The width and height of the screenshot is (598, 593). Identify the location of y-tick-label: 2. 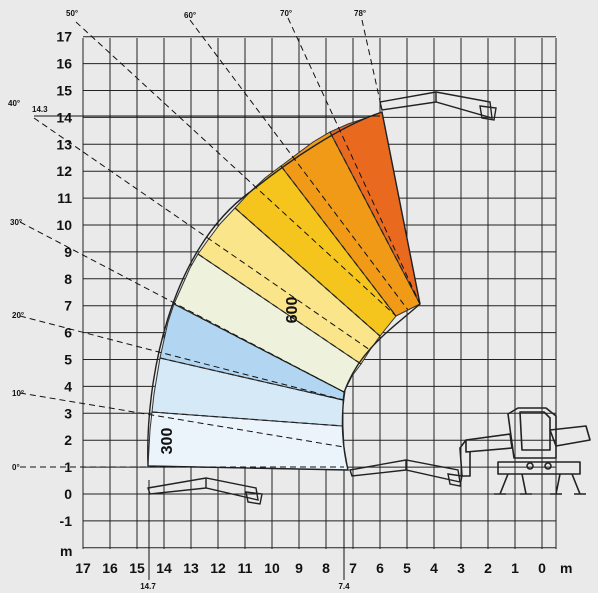
(68, 440).